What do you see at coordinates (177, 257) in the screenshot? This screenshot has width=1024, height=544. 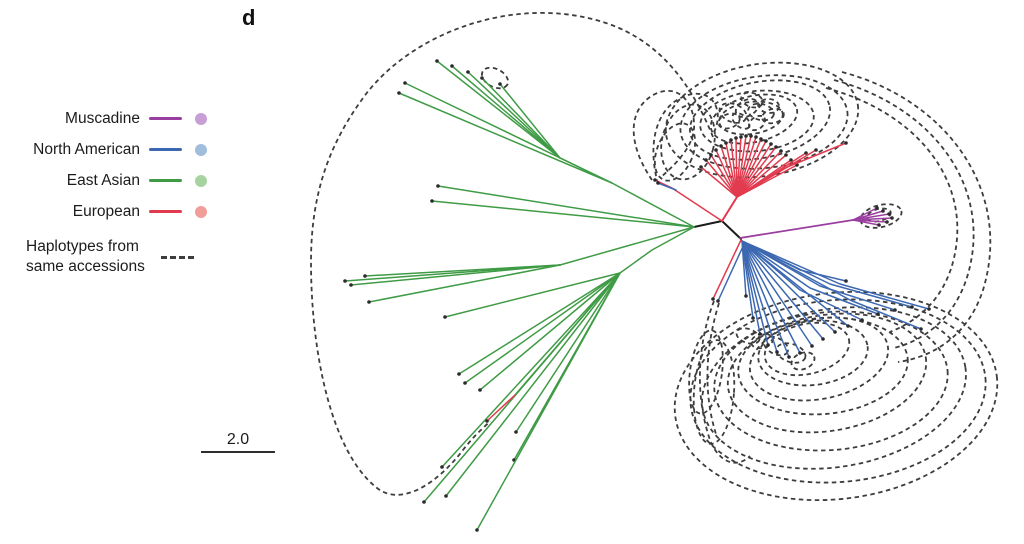 I see `legend-dashed-line-swatch` at bounding box center [177, 257].